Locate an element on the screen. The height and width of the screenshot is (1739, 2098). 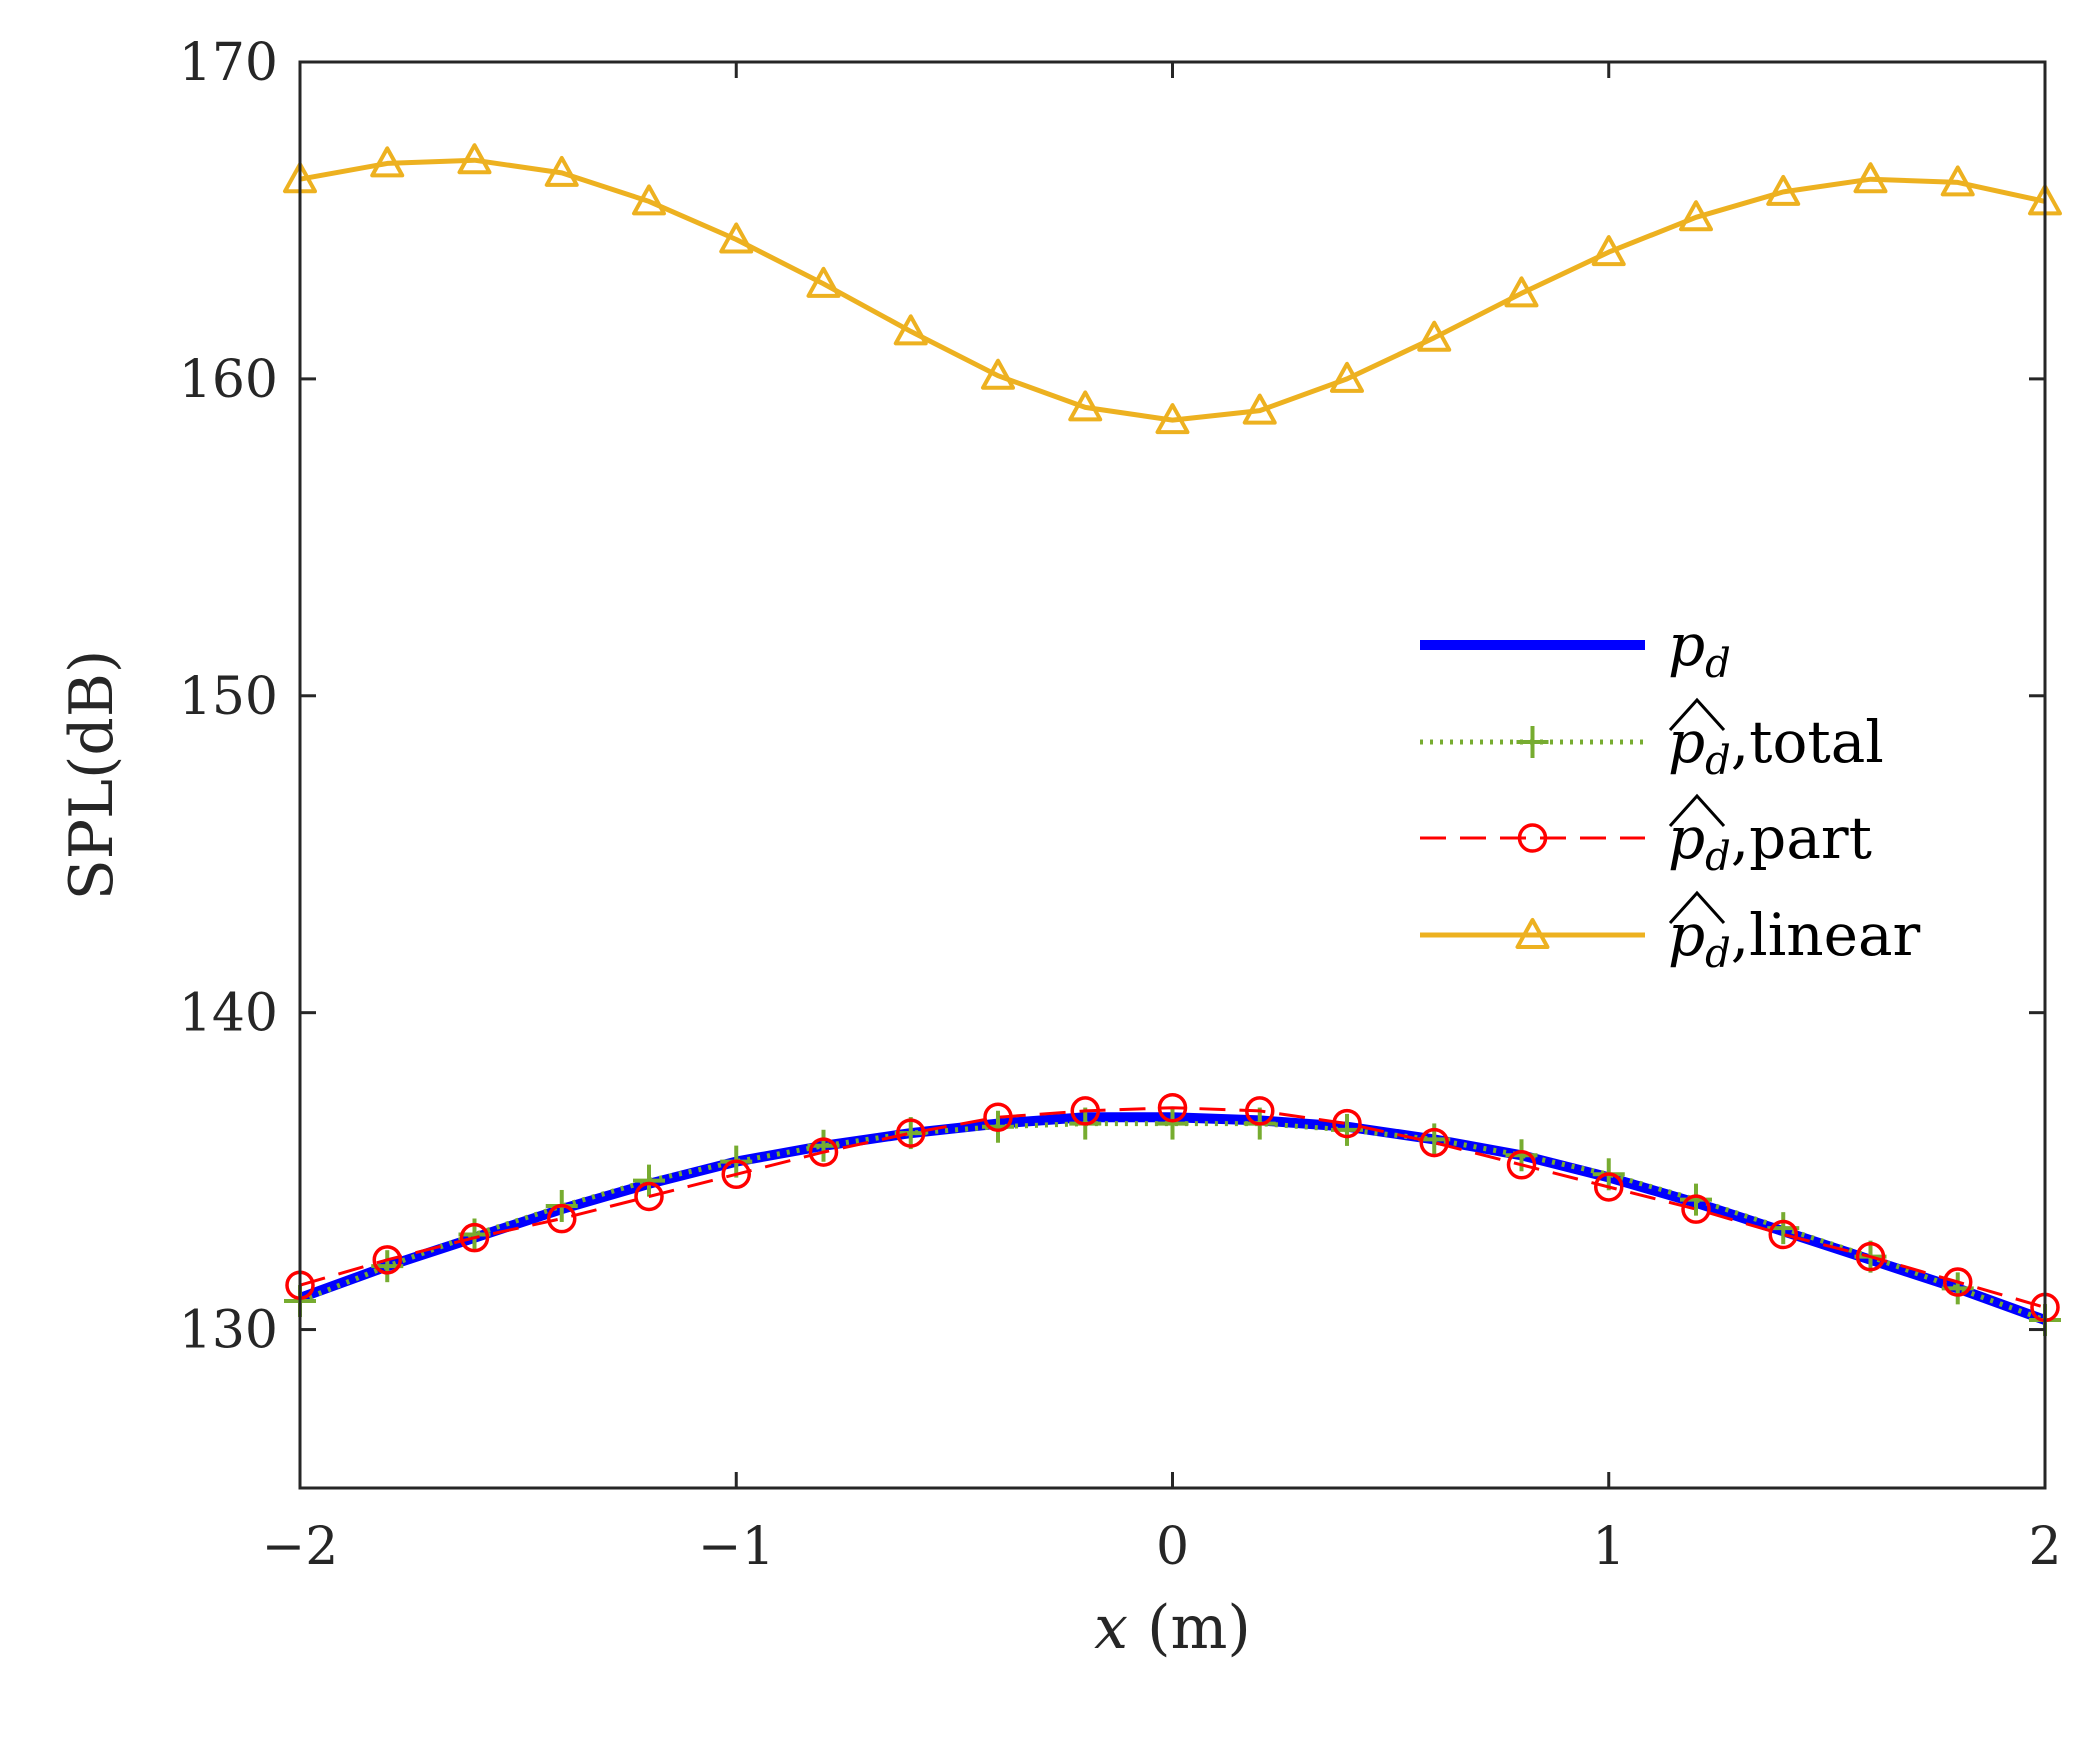
x-axis-unit: (m) is located at coordinates (1199, 1628).